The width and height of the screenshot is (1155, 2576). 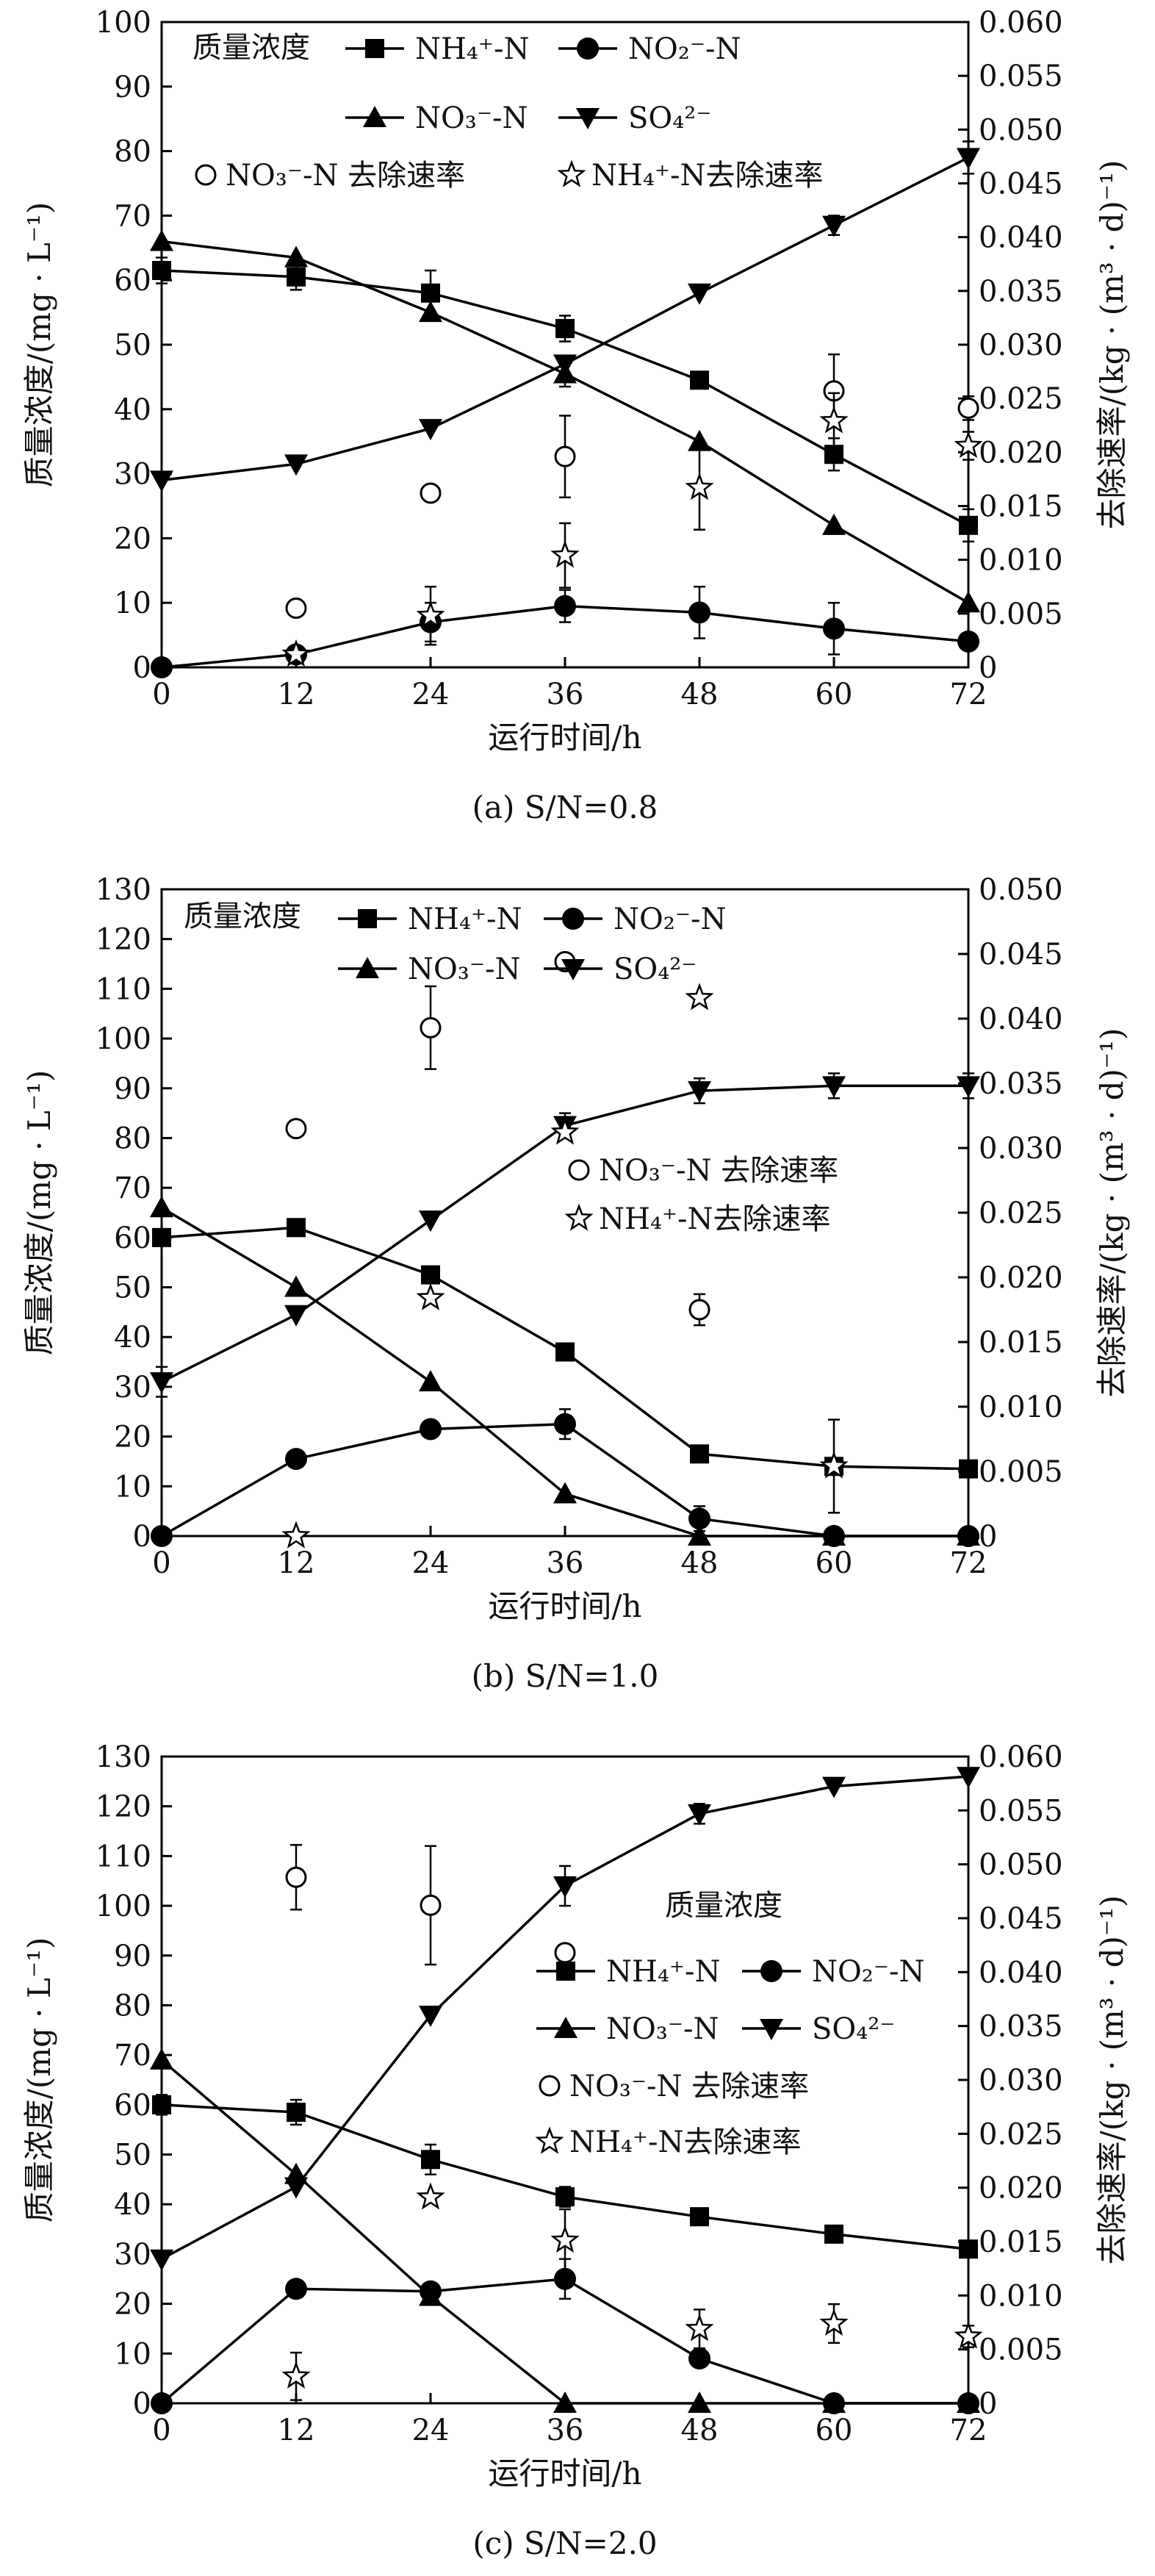 What do you see at coordinates (132, 1437) in the screenshot?
I see `y-tick-label: 20` at bounding box center [132, 1437].